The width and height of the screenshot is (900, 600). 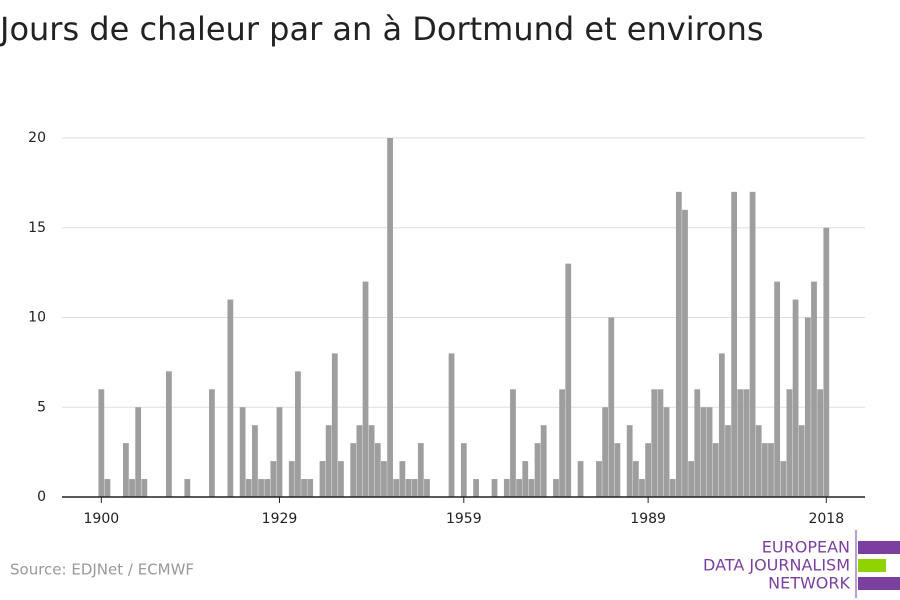 I want to click on x-tick-label: 1929, so click(x=280, y=519).